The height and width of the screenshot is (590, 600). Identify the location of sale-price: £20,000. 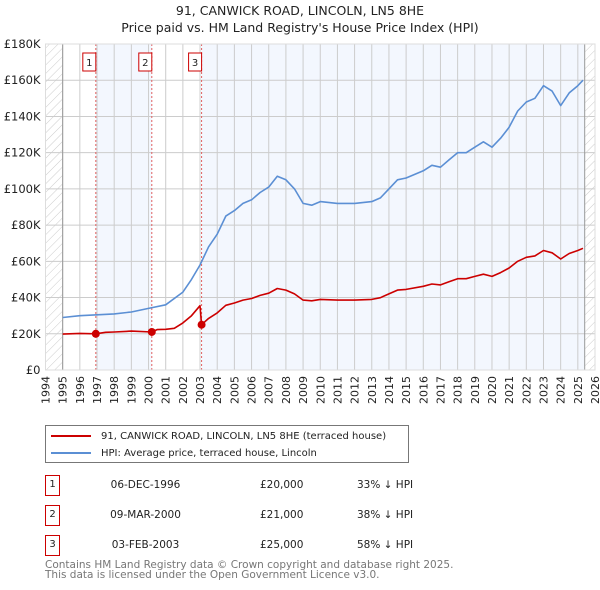
(282, 485).